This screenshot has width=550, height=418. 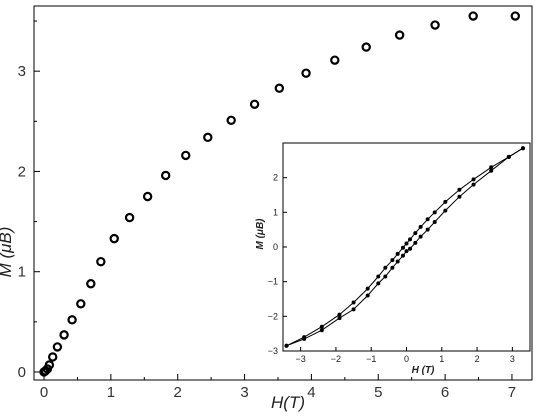 What do you see at coordinates (44, 392) in the screenshot?
I see `main-x-tick-label: 0` at bounding box center [44, 392].